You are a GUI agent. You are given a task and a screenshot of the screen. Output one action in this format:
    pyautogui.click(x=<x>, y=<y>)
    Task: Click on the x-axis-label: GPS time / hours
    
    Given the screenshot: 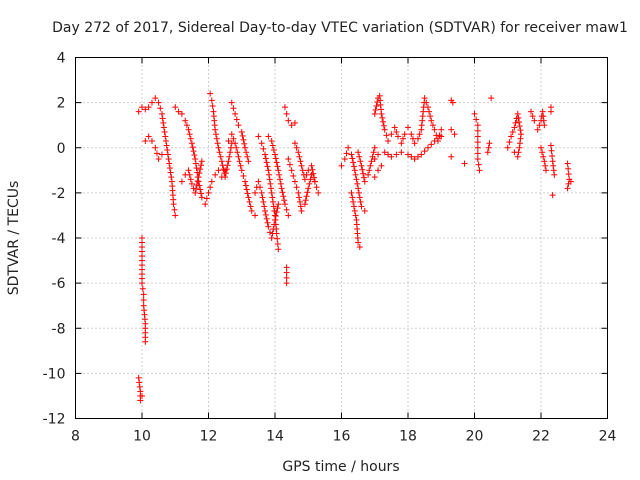 What is the action you would take?
    pyautogui.click(x=340, y=467)
    